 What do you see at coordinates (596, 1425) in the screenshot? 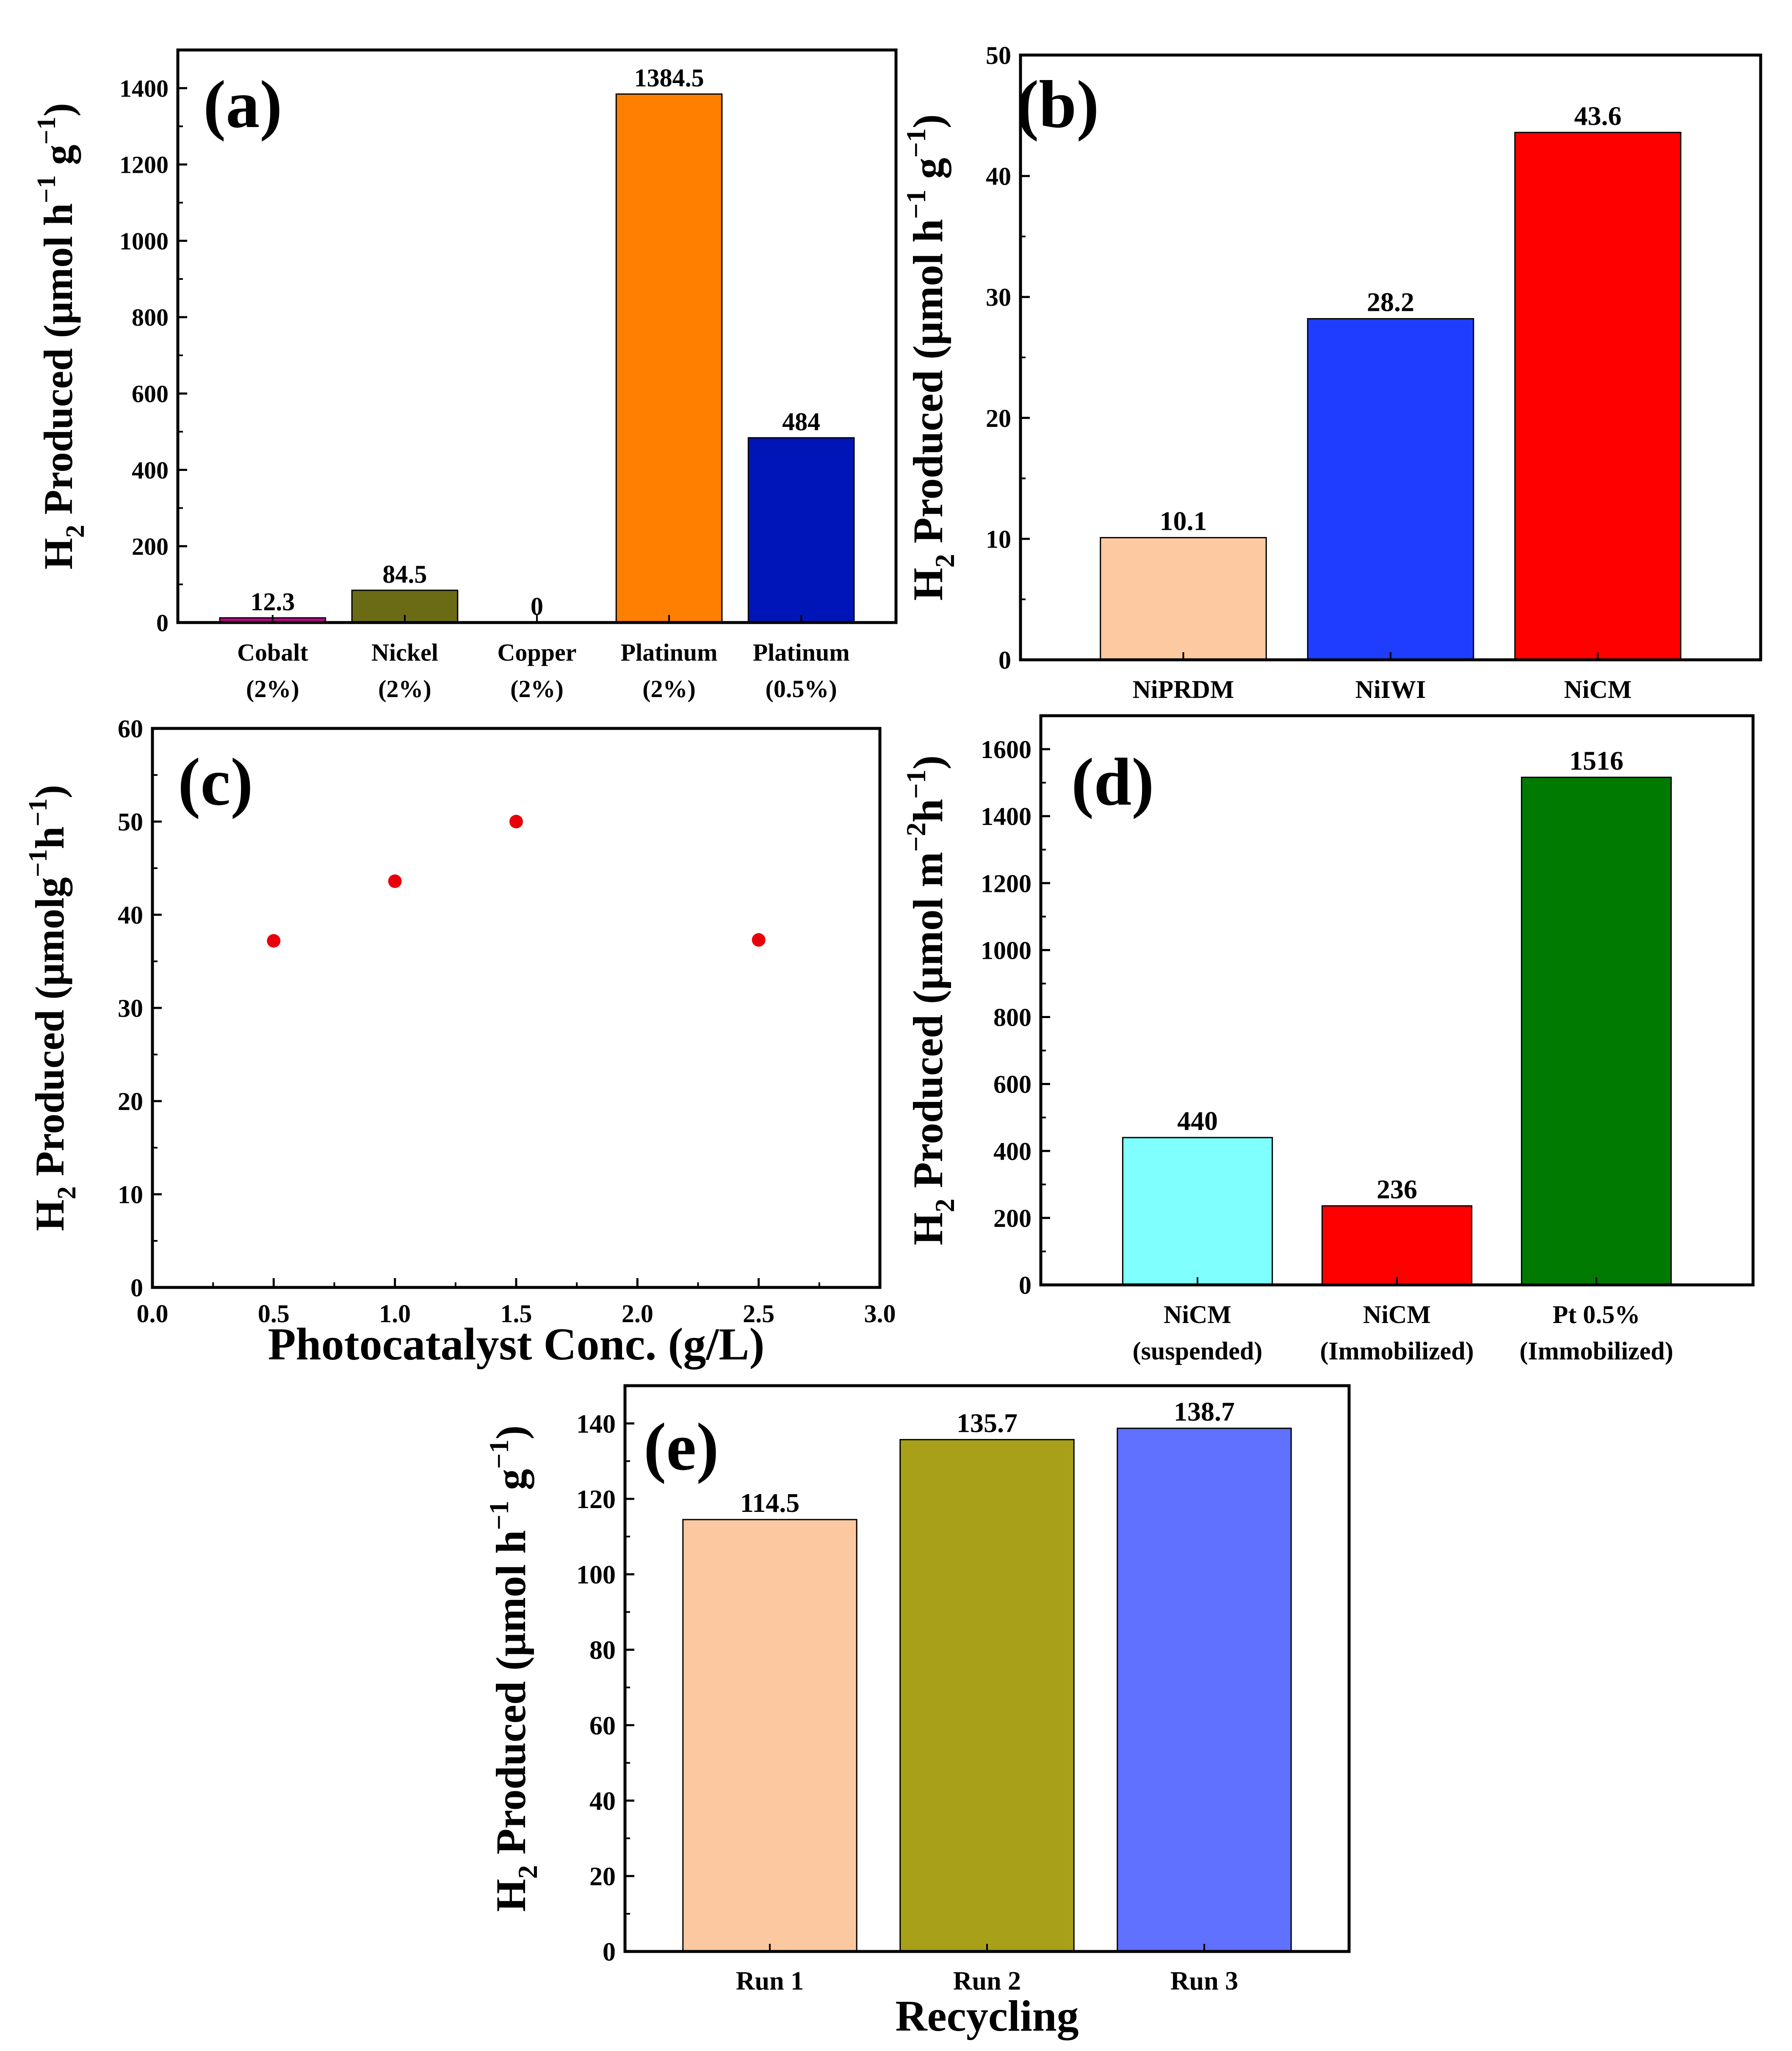
I see `y-tick-label: 140` at bounding box center [596, 1425].